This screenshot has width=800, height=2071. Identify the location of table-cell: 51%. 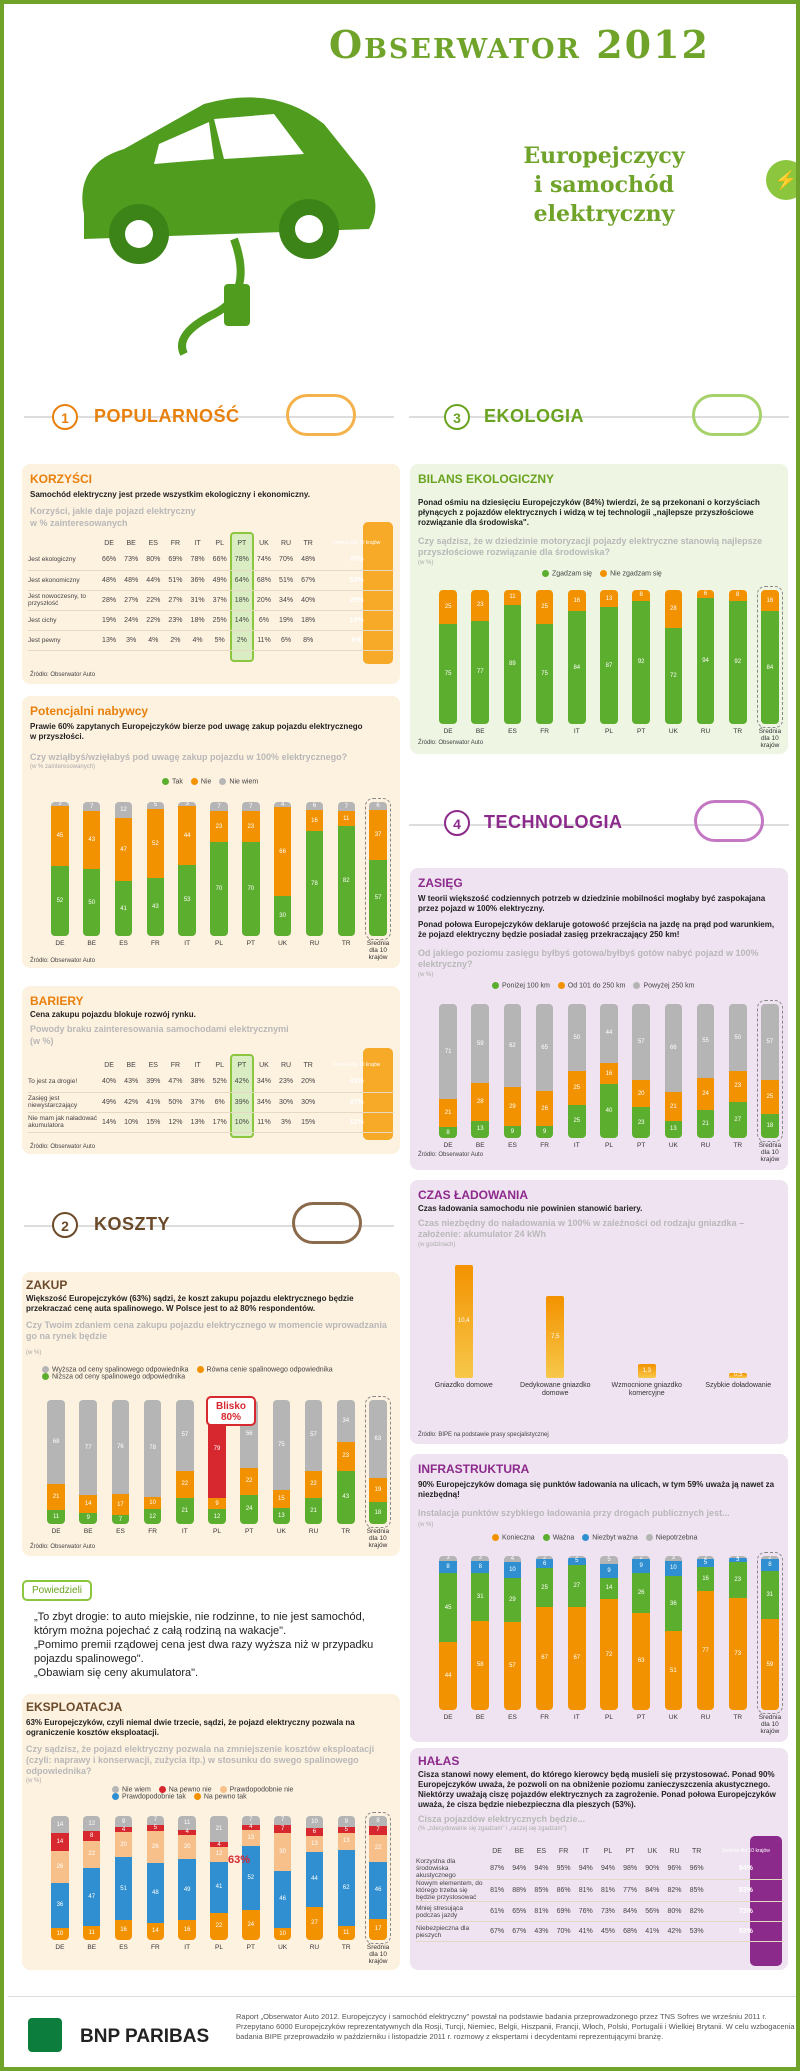
(286, 580).